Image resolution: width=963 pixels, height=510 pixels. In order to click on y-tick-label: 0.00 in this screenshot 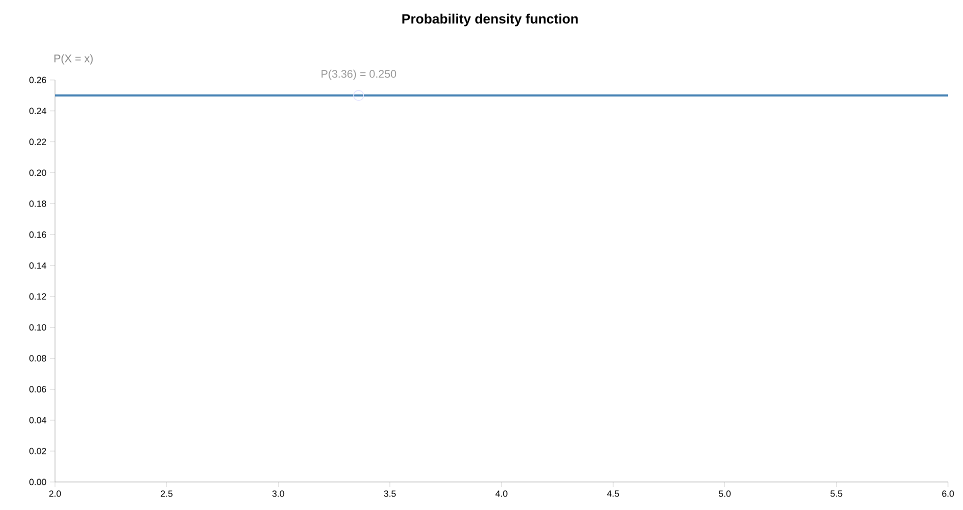, I will do `click(37, 482)`.